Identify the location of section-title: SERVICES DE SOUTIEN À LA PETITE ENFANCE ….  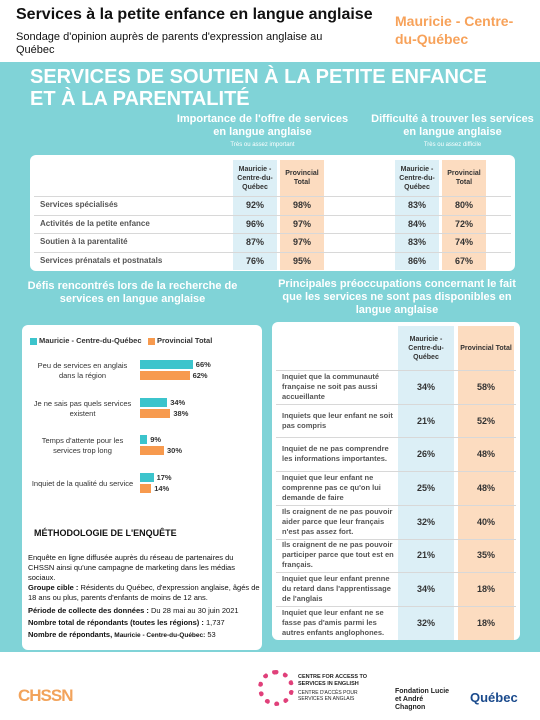
(258, 88).